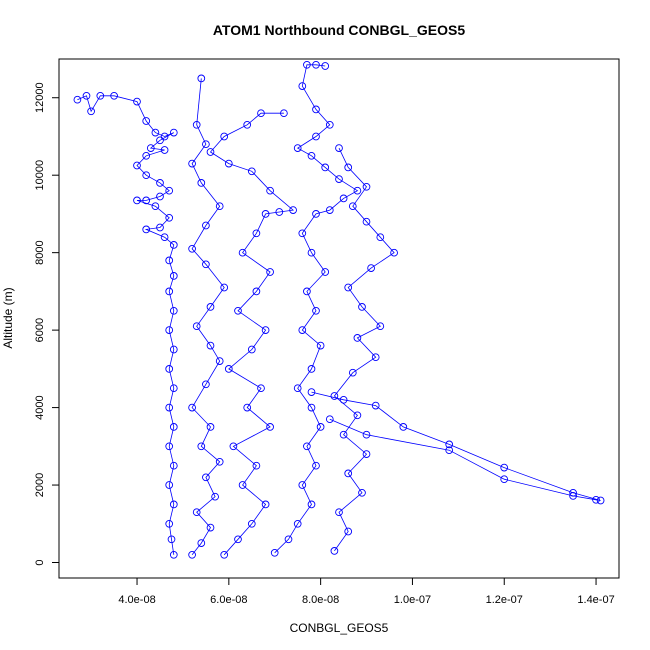 Image resolution: width=650 pixels, height=650 pixels. Describe the element at coordinates (339, 628) in the screenshot. I see `x-axis-label: CONBGL_GEOS5` at that location.